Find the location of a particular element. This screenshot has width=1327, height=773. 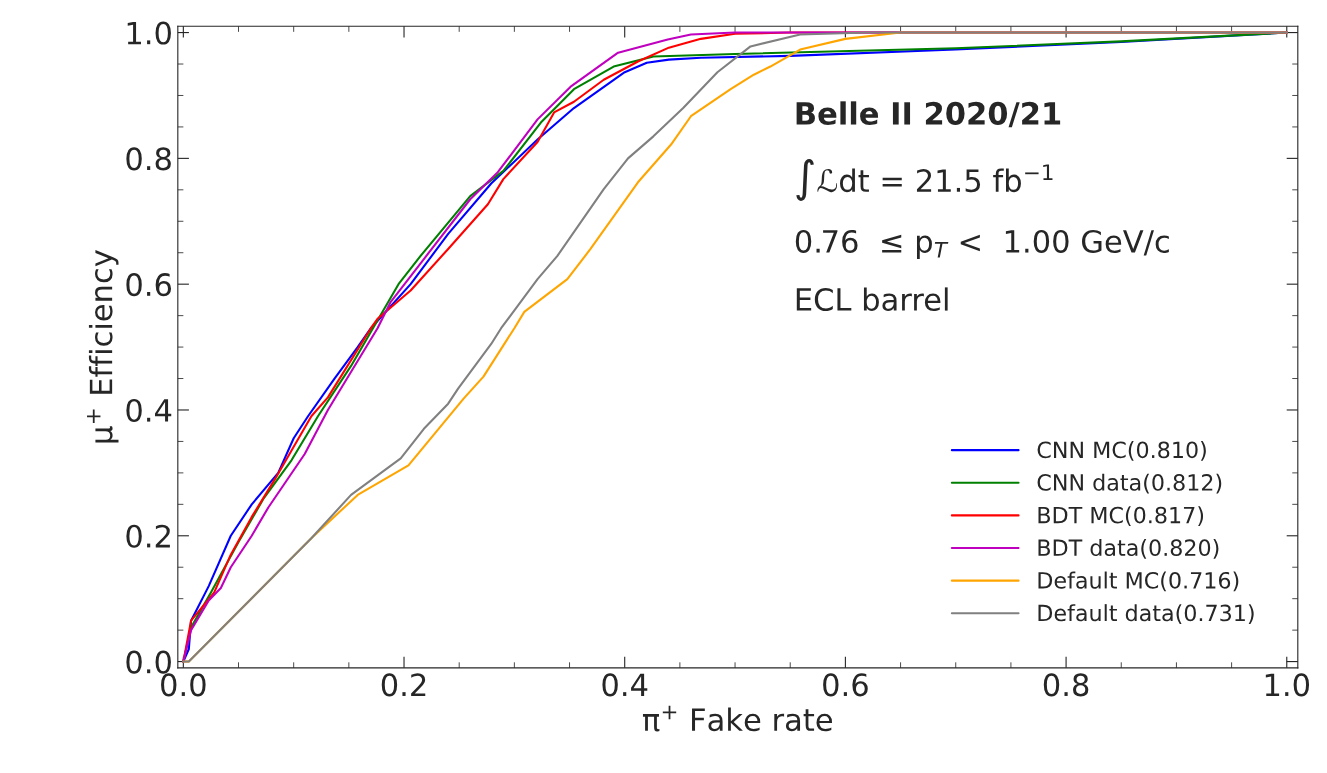

x-tick-label: 0.8 is located at coordinates (1066, 685).